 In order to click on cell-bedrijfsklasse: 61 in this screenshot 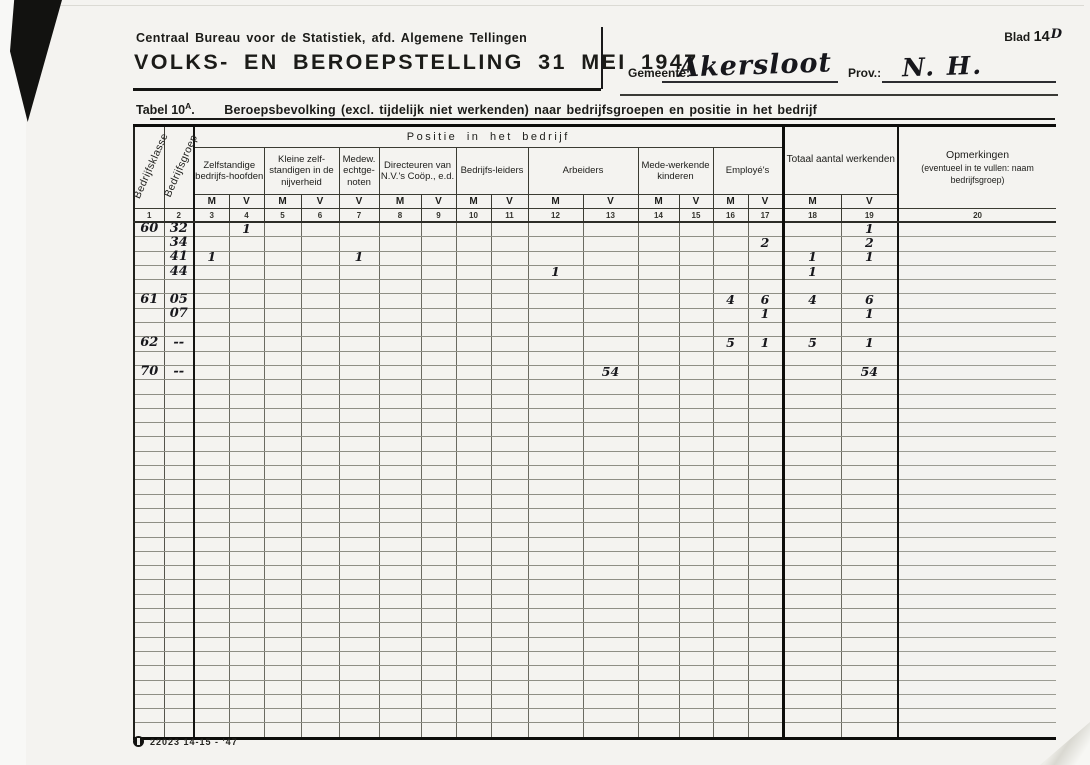, I will do `click(149, 301)`.